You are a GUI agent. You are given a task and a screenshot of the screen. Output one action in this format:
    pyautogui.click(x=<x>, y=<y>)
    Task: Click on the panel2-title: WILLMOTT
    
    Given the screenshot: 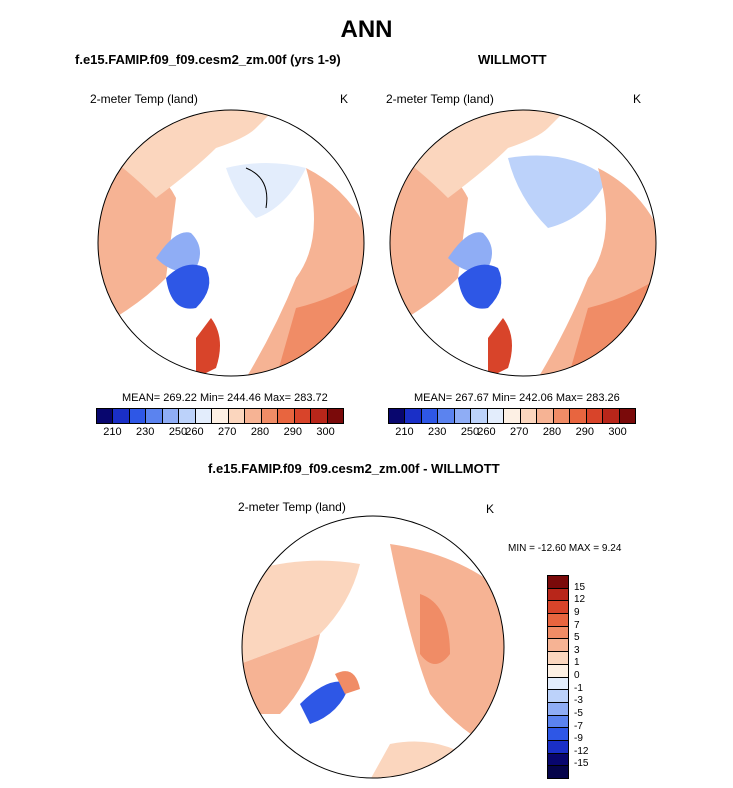 What is the action you would take?
    pyautogui.click(x=512, y=59)
    